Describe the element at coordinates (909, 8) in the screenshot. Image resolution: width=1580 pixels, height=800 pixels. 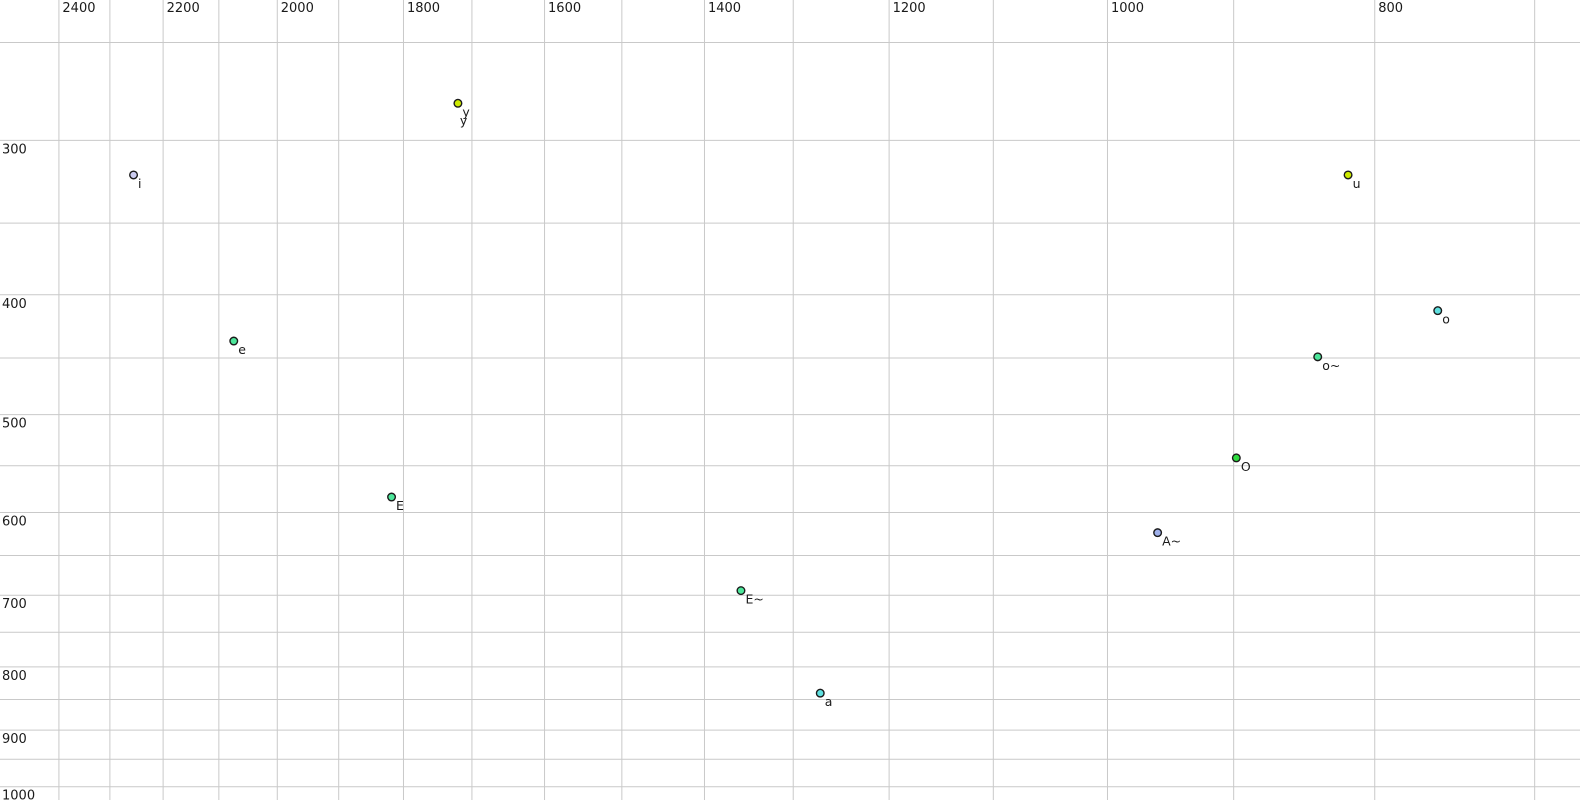
I see `x-tick-label-1200: 1200` at that location.